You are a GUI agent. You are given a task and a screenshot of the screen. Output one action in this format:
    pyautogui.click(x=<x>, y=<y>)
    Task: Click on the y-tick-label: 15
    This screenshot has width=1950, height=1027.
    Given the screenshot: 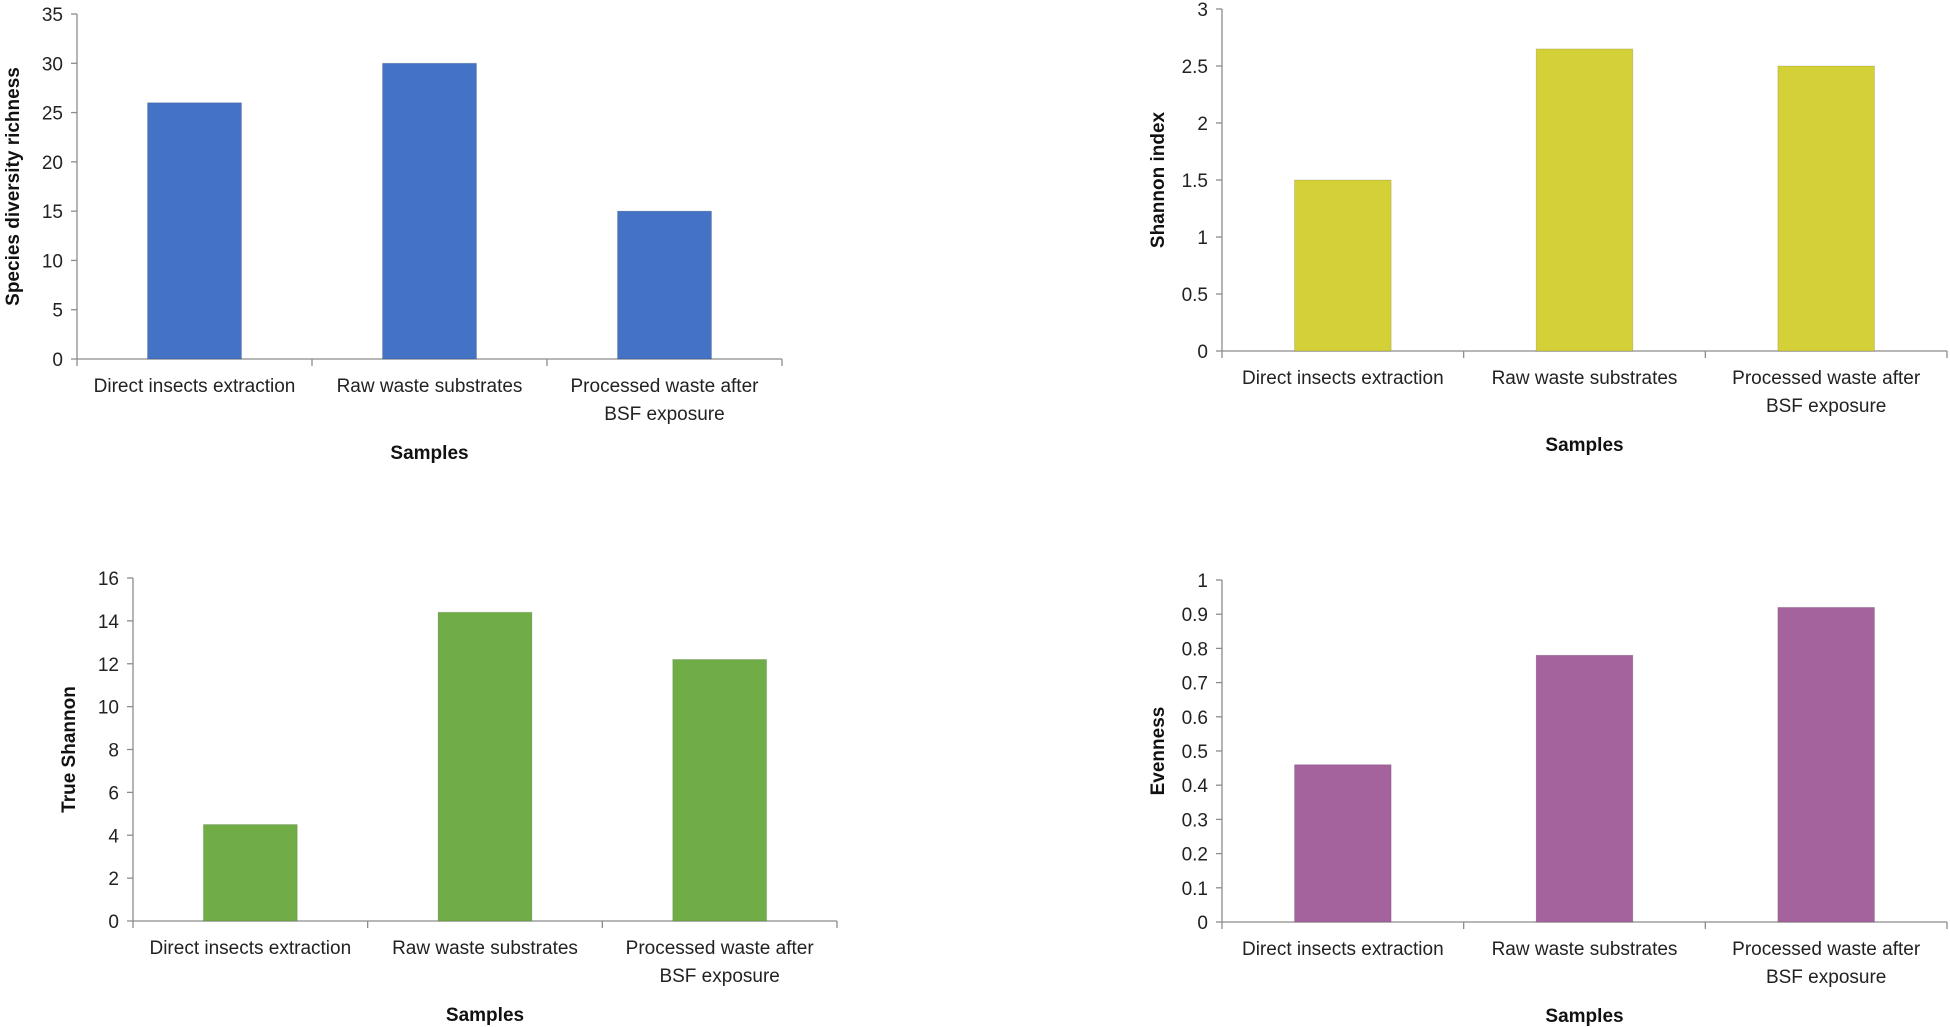 What is the action you would take?
    pyautogui.click(x=52, y=212)
    